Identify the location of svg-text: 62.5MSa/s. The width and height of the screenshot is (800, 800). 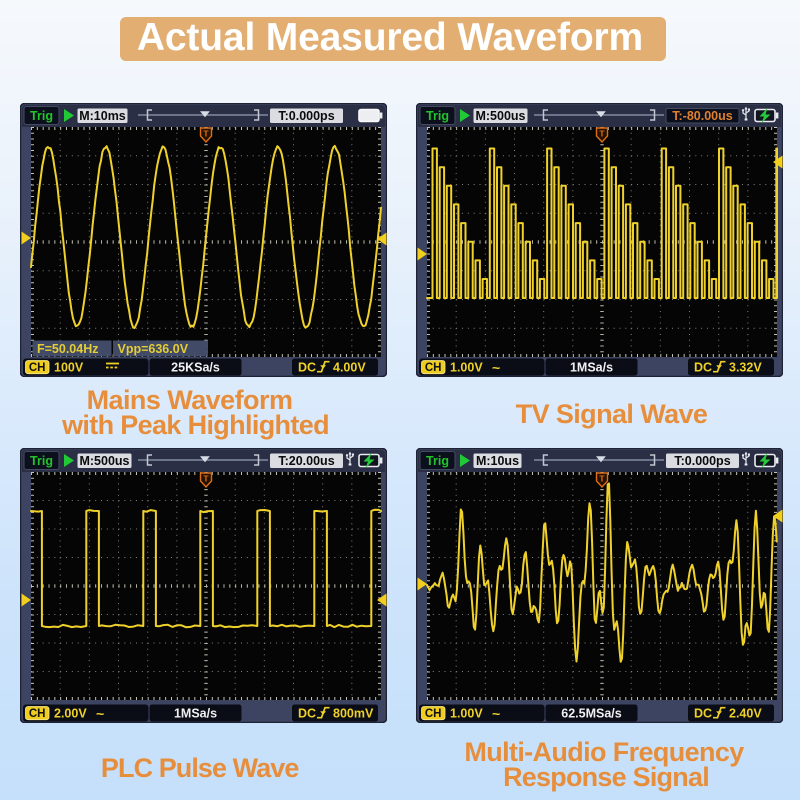
(591, 714).